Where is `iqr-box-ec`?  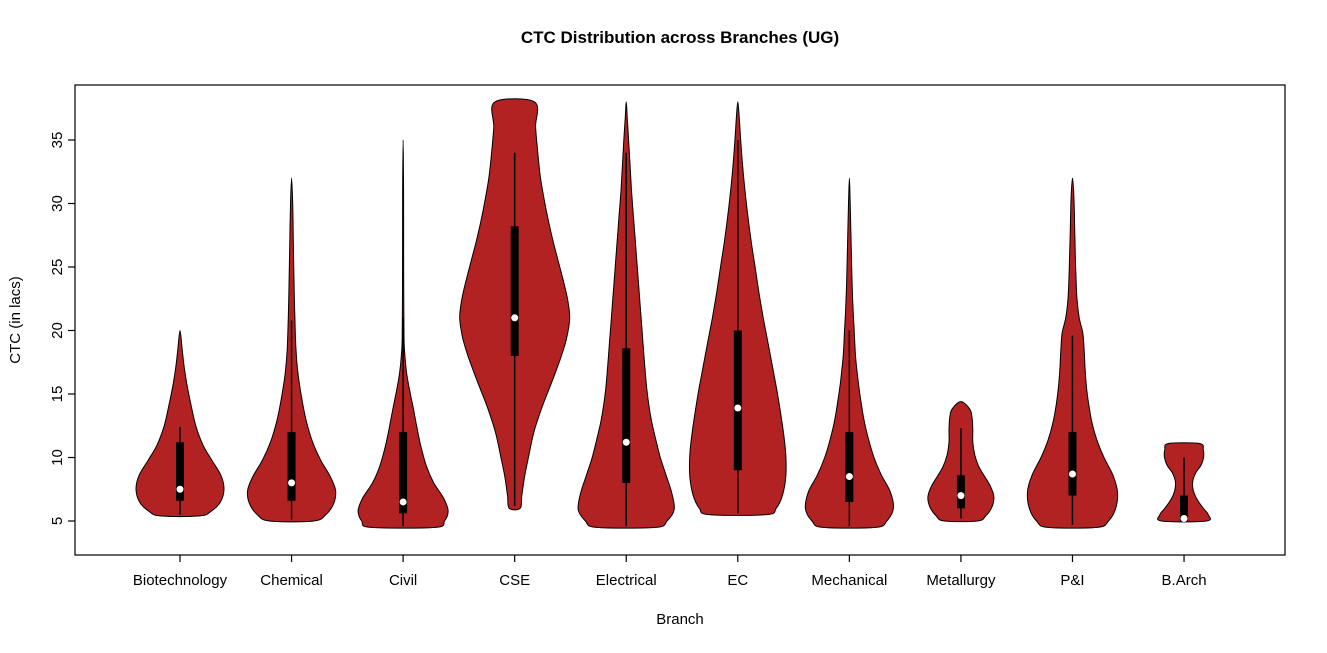
iqr-box-ec is located at coordinates (737, 400).